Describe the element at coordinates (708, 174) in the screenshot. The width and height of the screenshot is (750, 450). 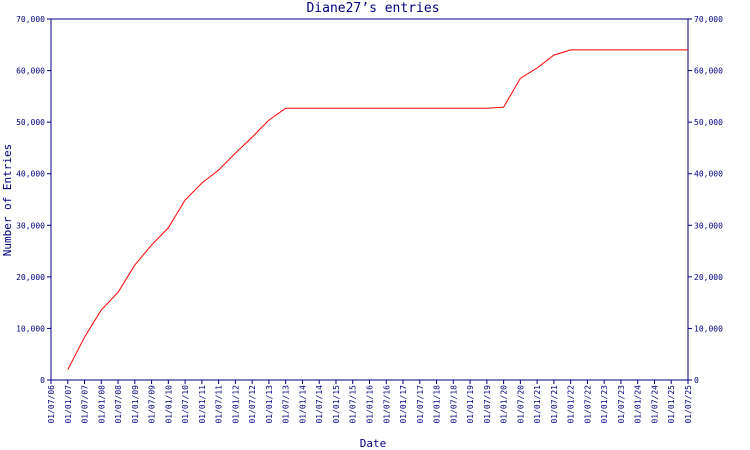
I see `y2-tick-label: 40,000` at that location.